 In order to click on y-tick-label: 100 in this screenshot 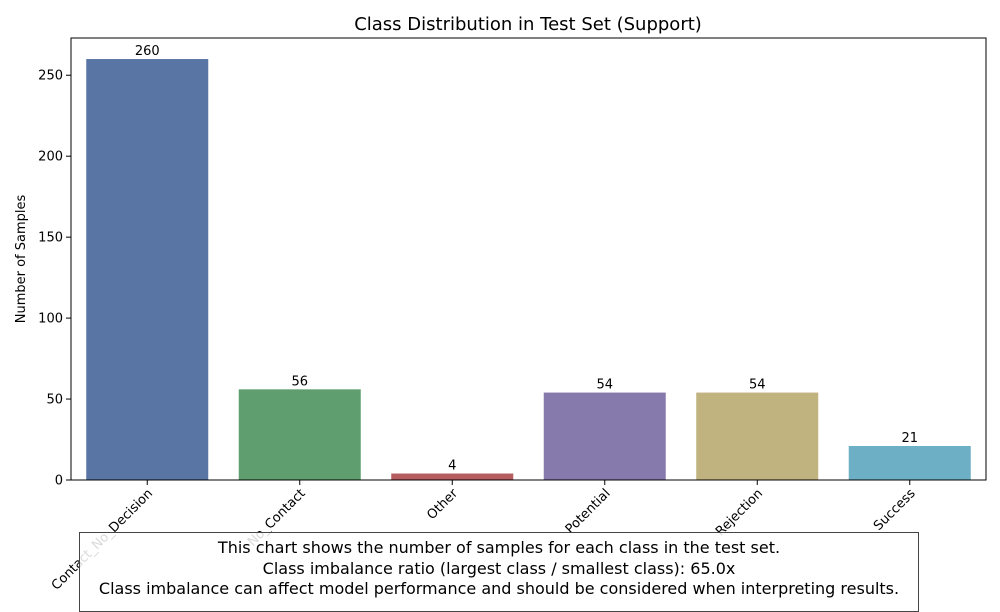, I will do `click(50, 319)`.